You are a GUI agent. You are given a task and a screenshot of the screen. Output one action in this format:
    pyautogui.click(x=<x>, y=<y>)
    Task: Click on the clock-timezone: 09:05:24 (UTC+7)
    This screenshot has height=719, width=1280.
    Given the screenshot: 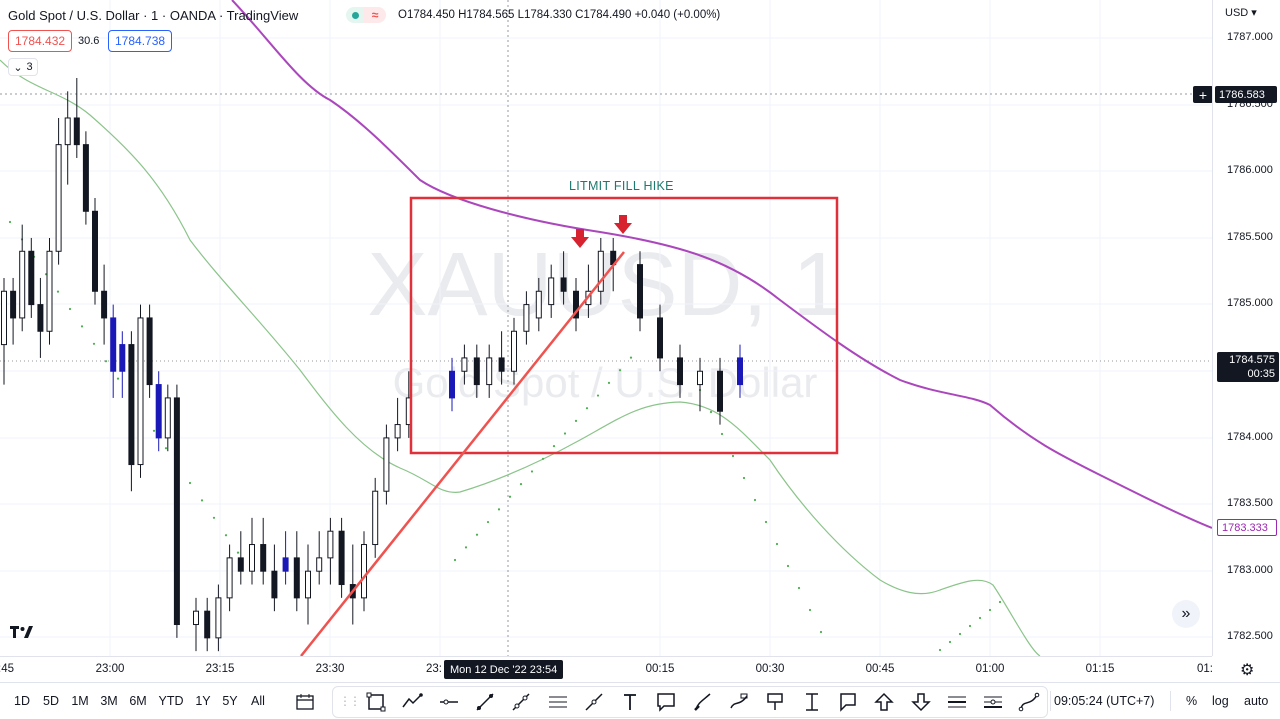 What is the action you would take?
    pyautogui.click(x=1104, y=701)
    